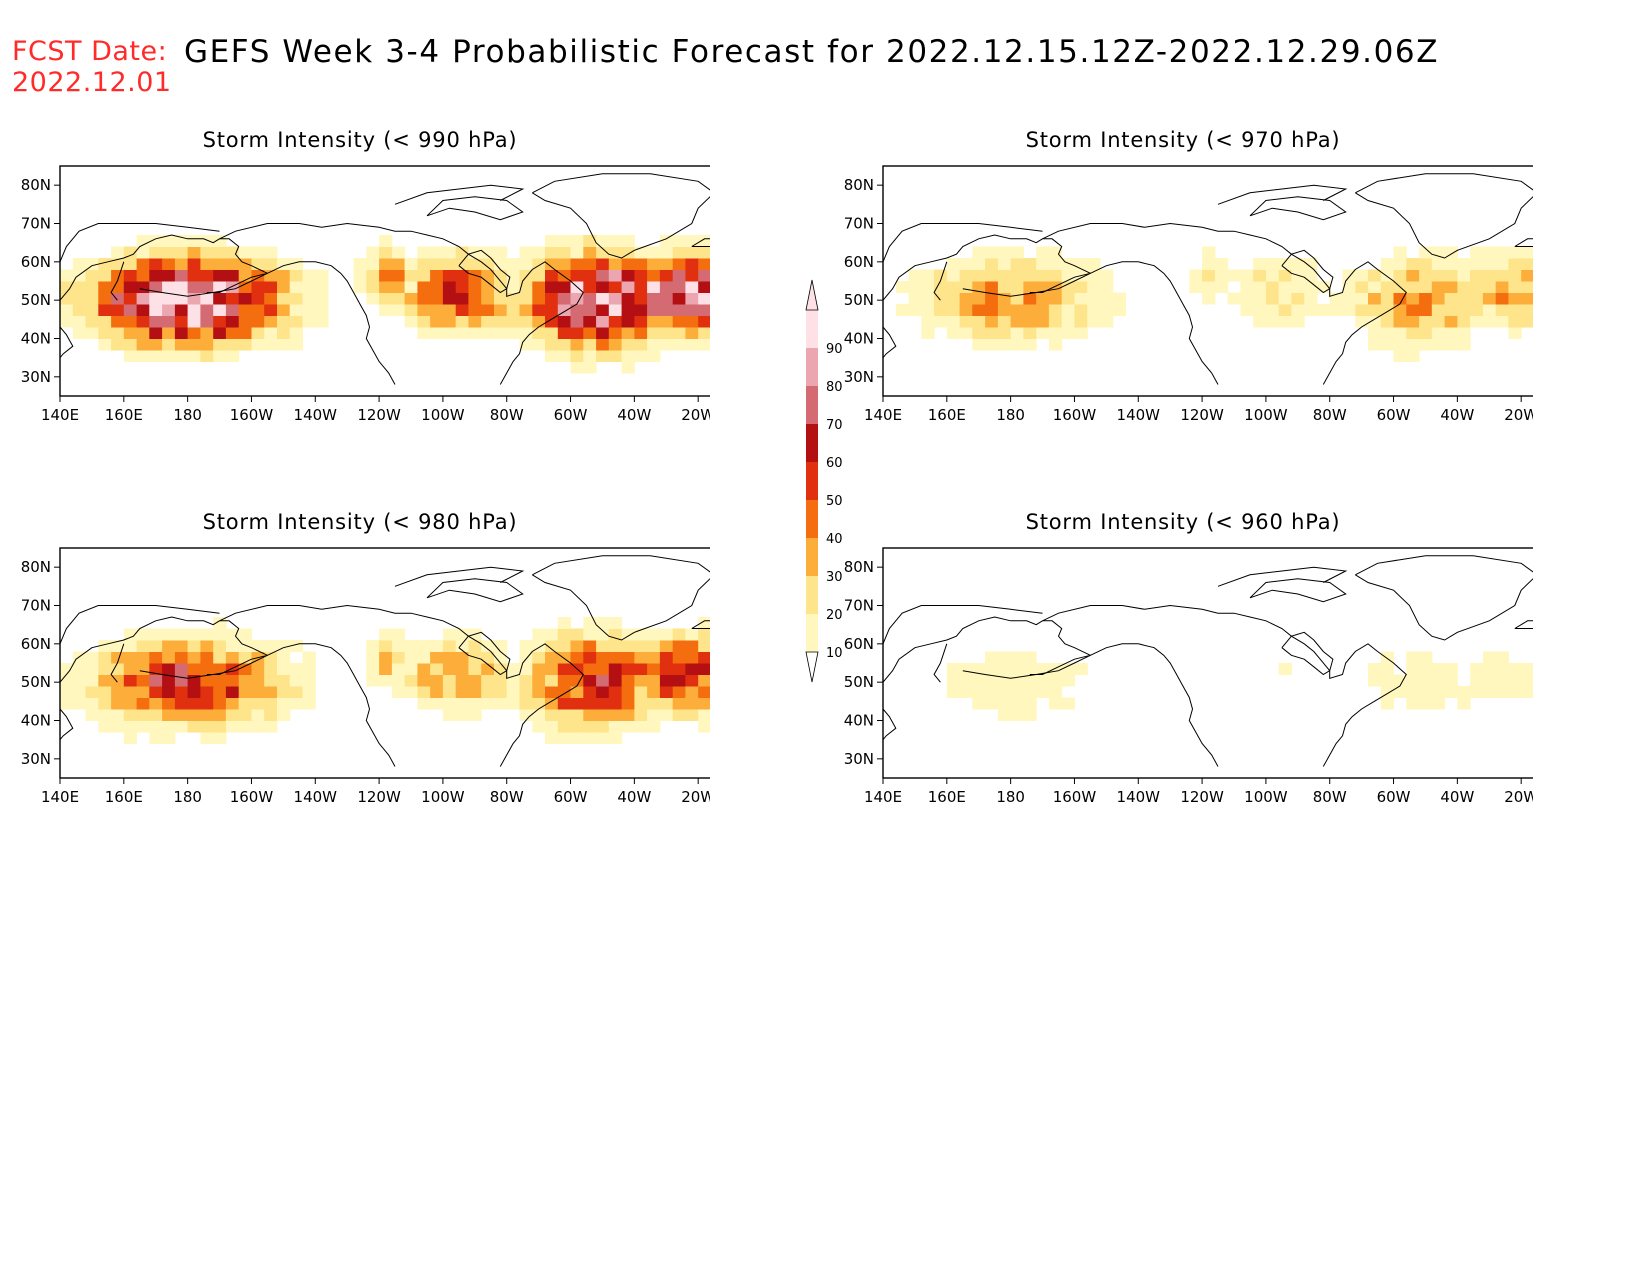 The width and height of the screenshot is (1650, 1275). What do you see at coordinates (834, 501) in the screenshot?
I see `colorbar-label: 50` at bounding box center [834, 501].